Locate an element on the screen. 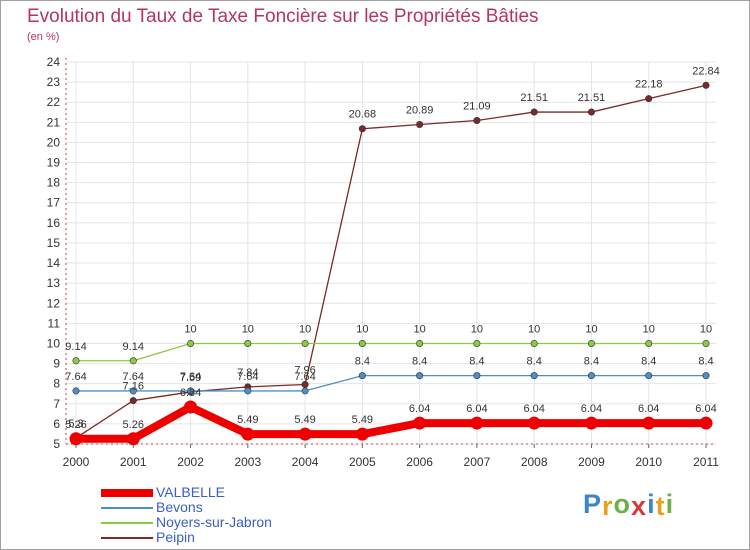  data-label-peipin: 7.96 is located at coordinates (304, 370).